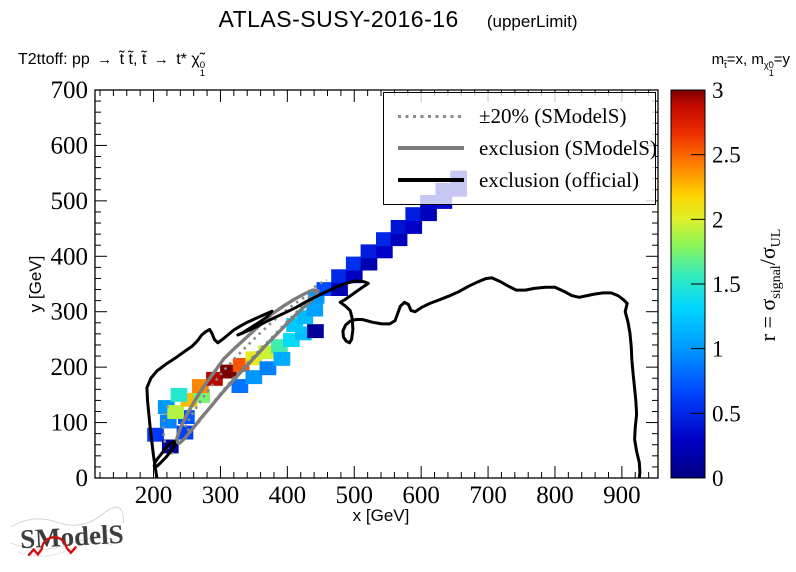 The height and width of the screenshot is (572, 796). I want to click on x-tick-label: 600, so click(421, 495).